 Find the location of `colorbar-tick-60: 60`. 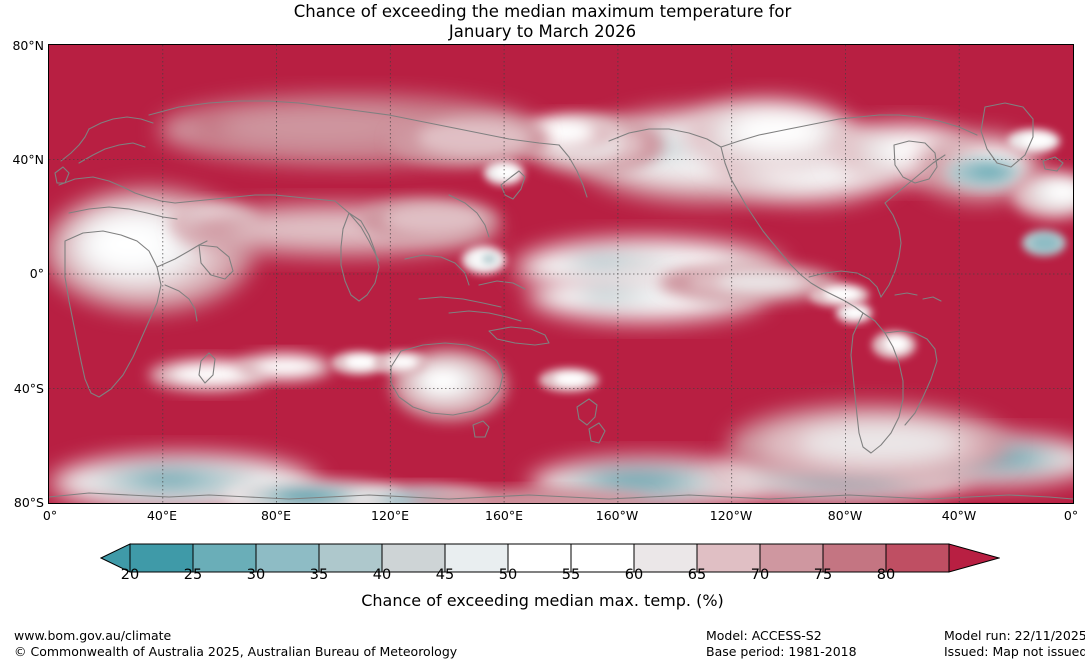

colorbar-tick-60: 60 is located at coordinates (634, 575).